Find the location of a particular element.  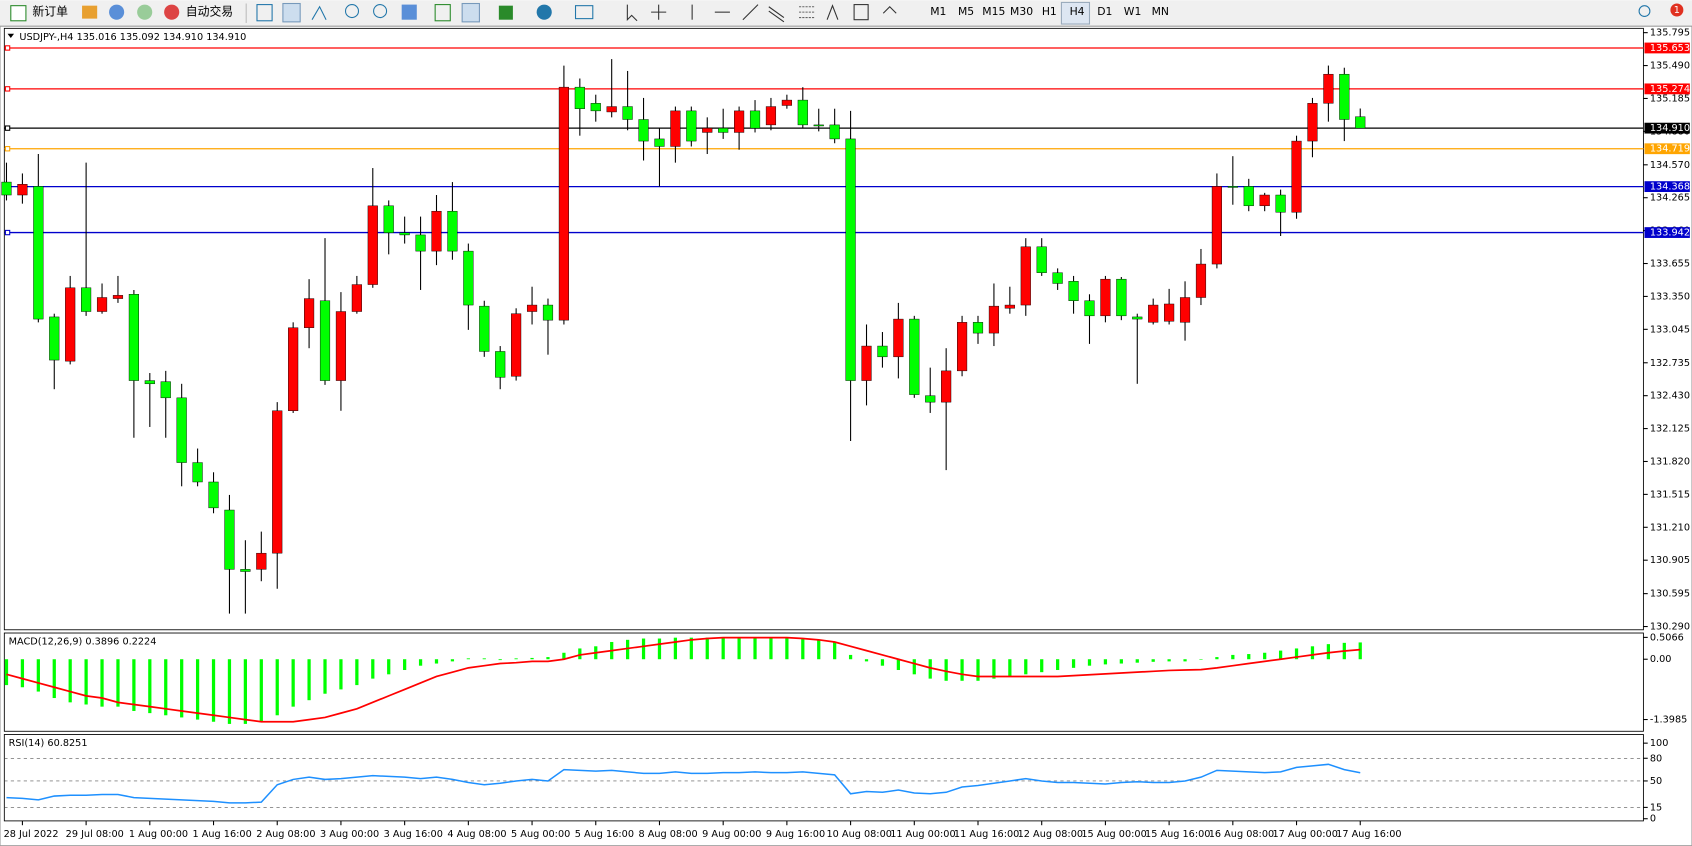

timeframe-button: M1 is located at coordinates (938, 11).